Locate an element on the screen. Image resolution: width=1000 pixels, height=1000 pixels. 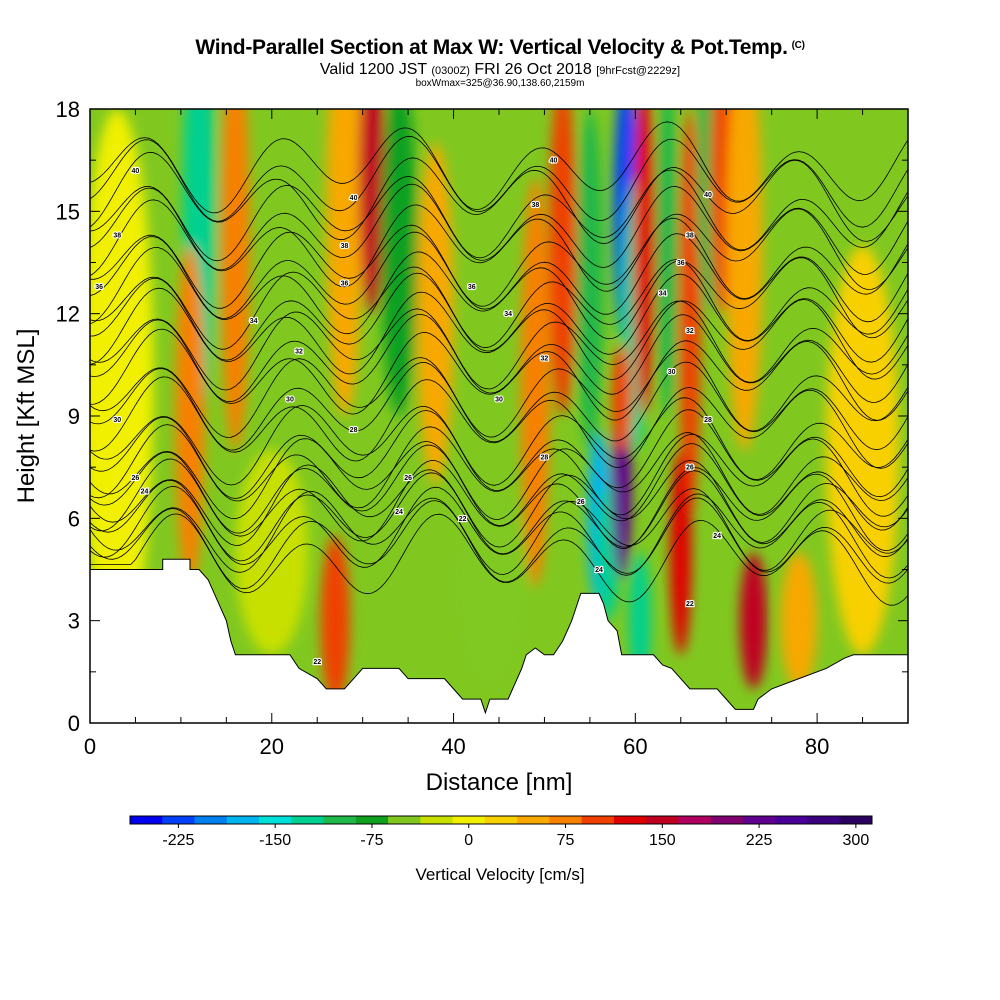
x-axis-title: Distance [nm] is located at coordinates (499, 782).